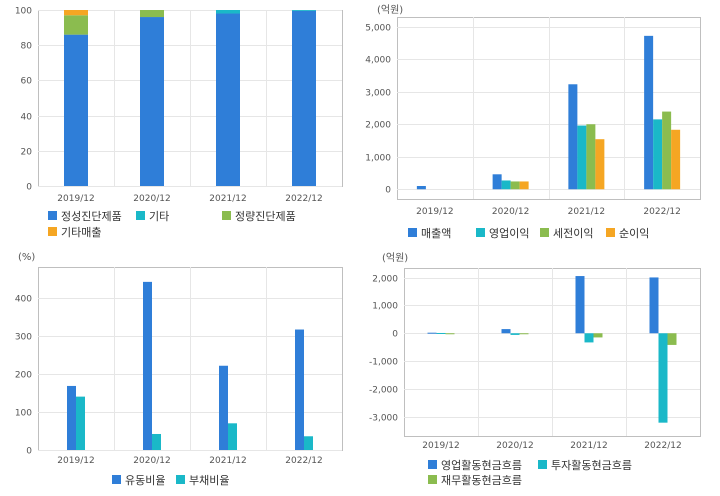 Image resolution: width=720 pixels, height=496 pixels. Describe the element at coordinates (481, 480) in the screenshot. I see `legend-label: 재무활동현금흐름` at that location.